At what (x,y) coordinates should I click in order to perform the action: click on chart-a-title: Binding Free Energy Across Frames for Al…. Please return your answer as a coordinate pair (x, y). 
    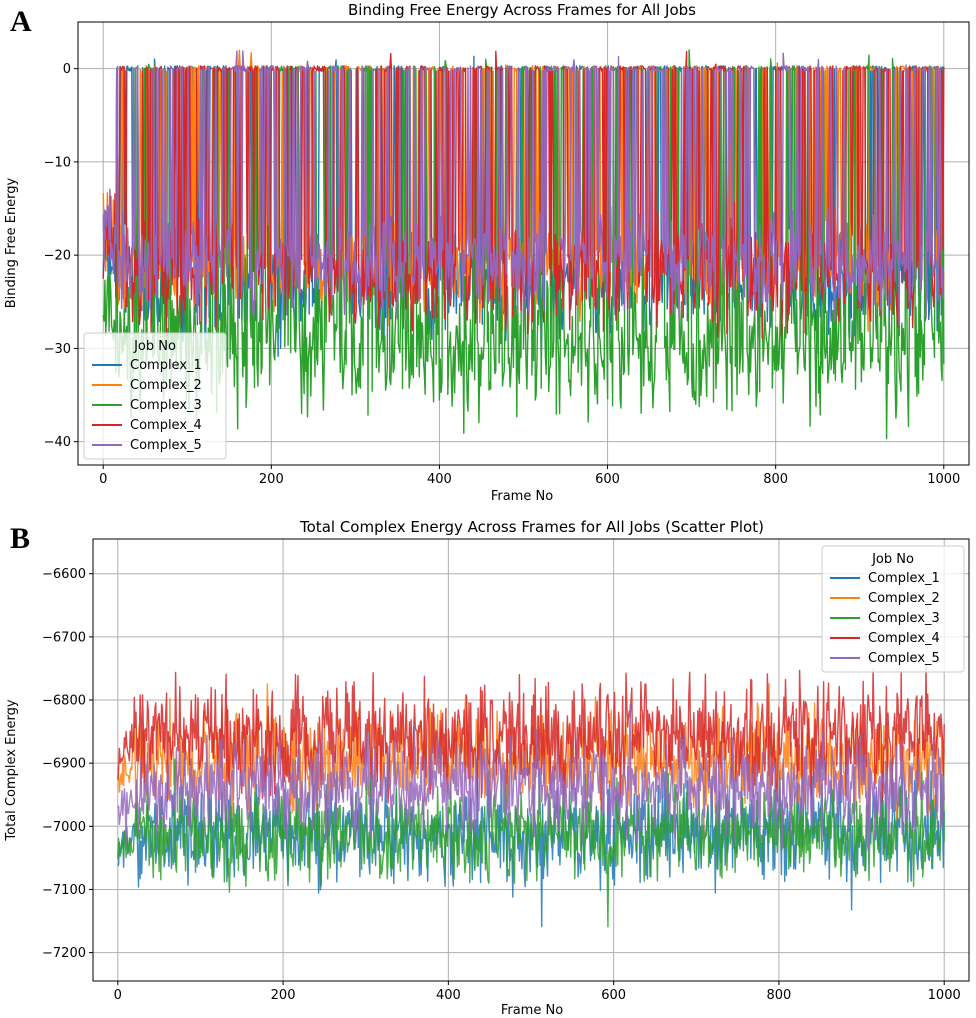
    Looking at the image, I should click on (522, 10).